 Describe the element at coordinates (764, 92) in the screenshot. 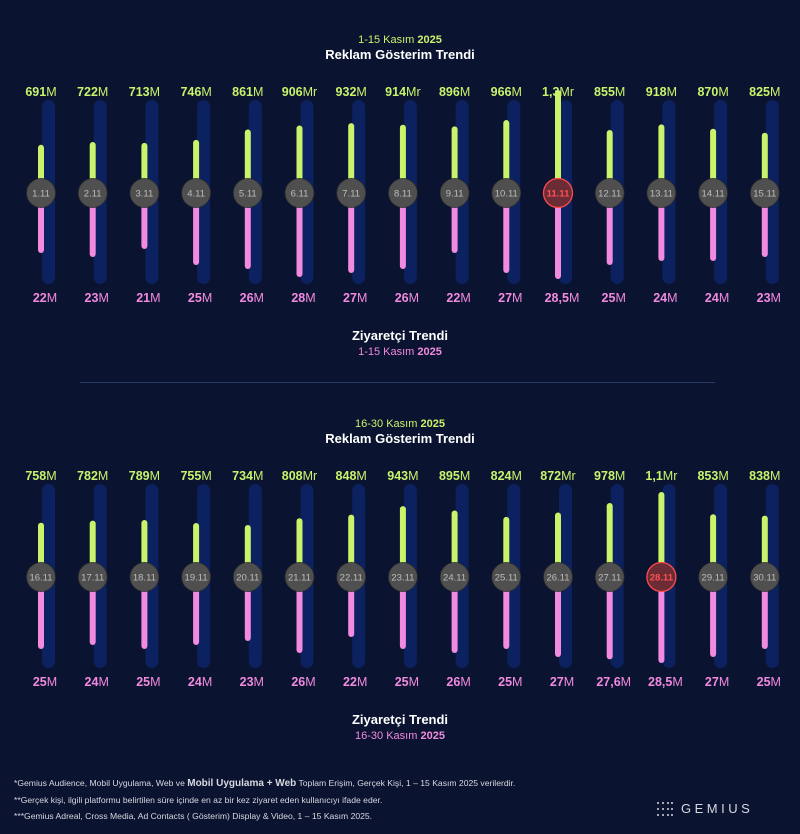

I see `sec1-impression-label: 825M` at that location.